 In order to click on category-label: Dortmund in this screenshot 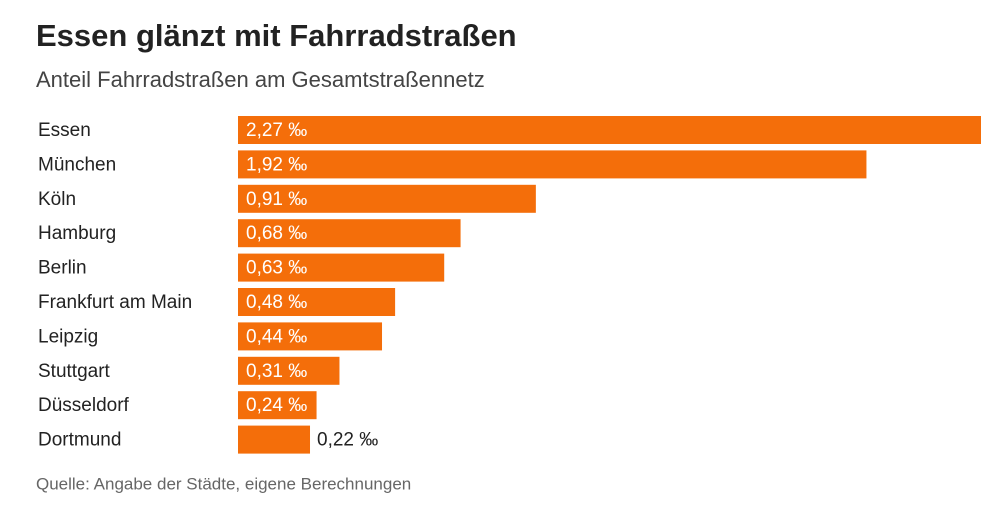, I will do `click(79, 440)`.